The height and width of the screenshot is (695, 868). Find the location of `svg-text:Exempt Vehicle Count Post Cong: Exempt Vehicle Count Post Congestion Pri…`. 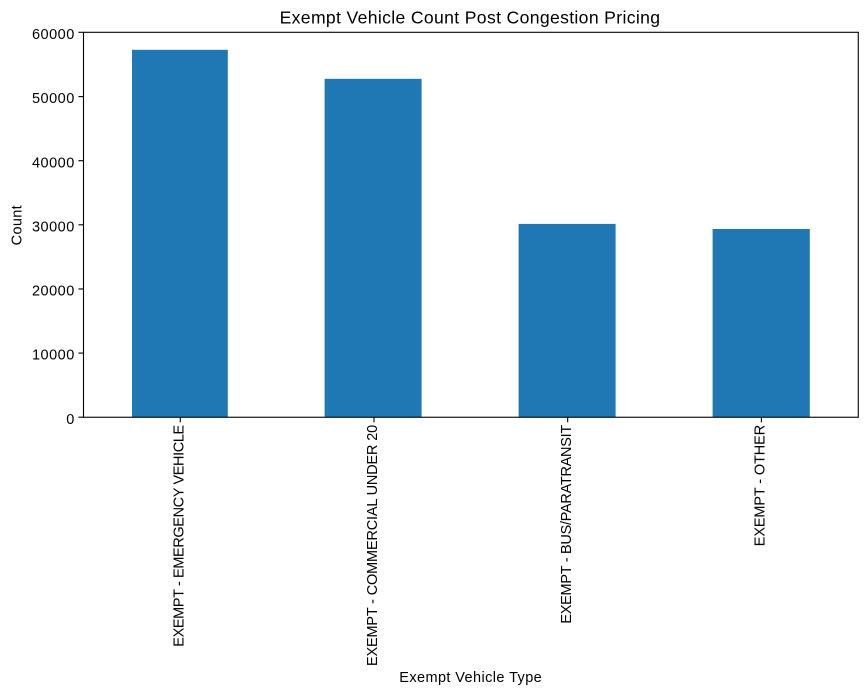

svg-text:Exempt Vehicle Count Post Cong: Exempt Vehicle Count Post Congestion Pri… is located at coordinates (470, 18).